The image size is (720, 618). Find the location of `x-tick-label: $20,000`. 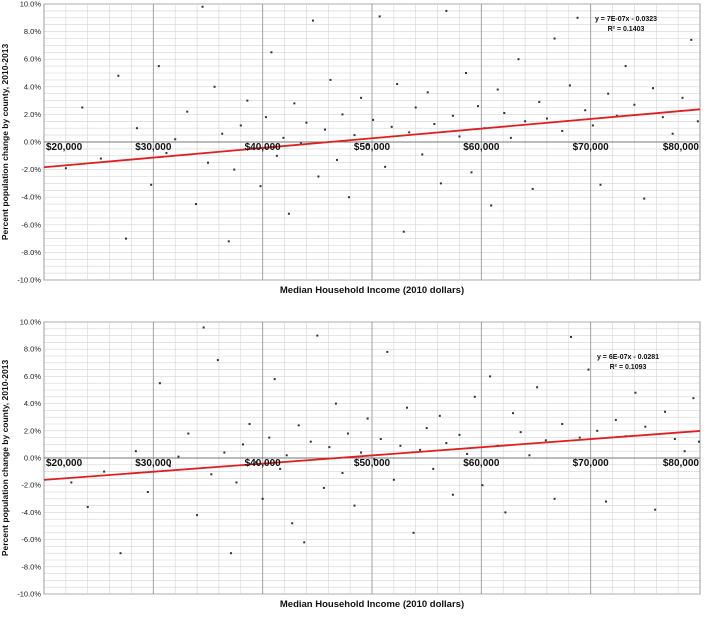

x-tick-label: $20,000 is located at coordinates (64, 147).